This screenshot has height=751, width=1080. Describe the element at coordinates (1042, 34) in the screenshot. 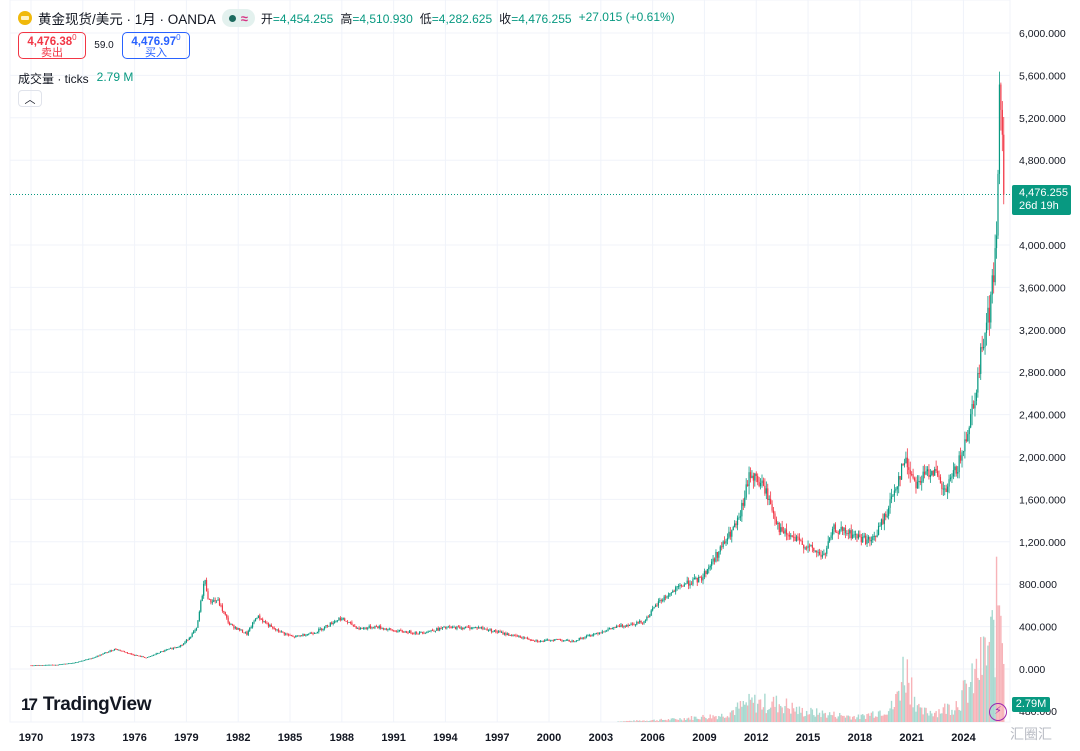

I see `y-tick-label: 6,000.000` at that location.